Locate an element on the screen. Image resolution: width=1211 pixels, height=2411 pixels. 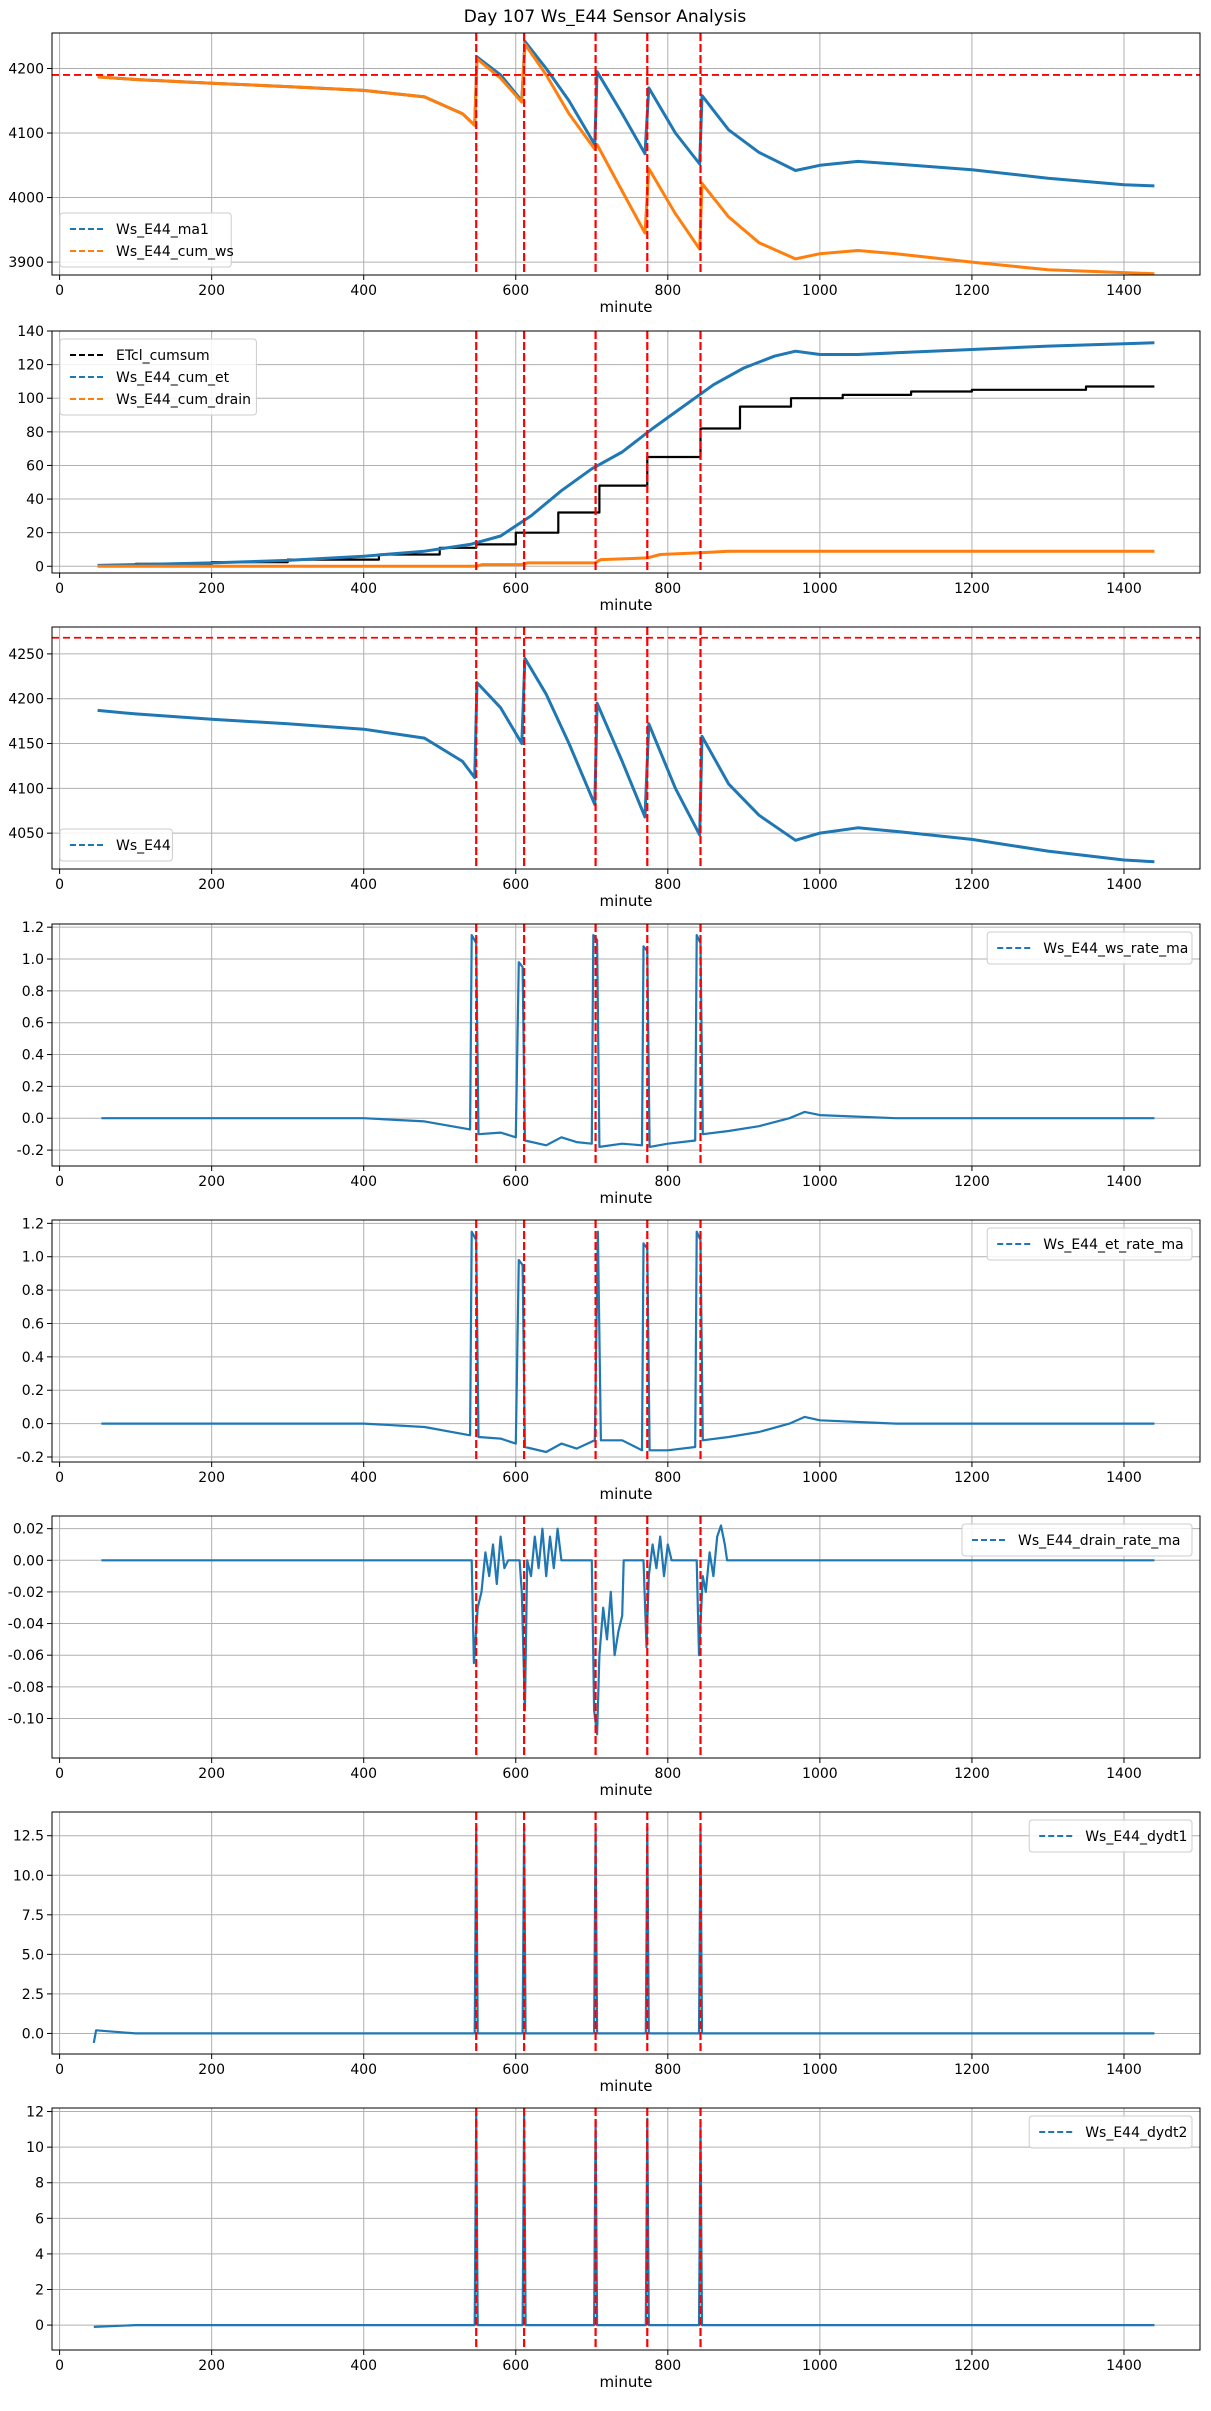
legend: Ws_E44_dydt1 is located at coordinates (1110, 1836).